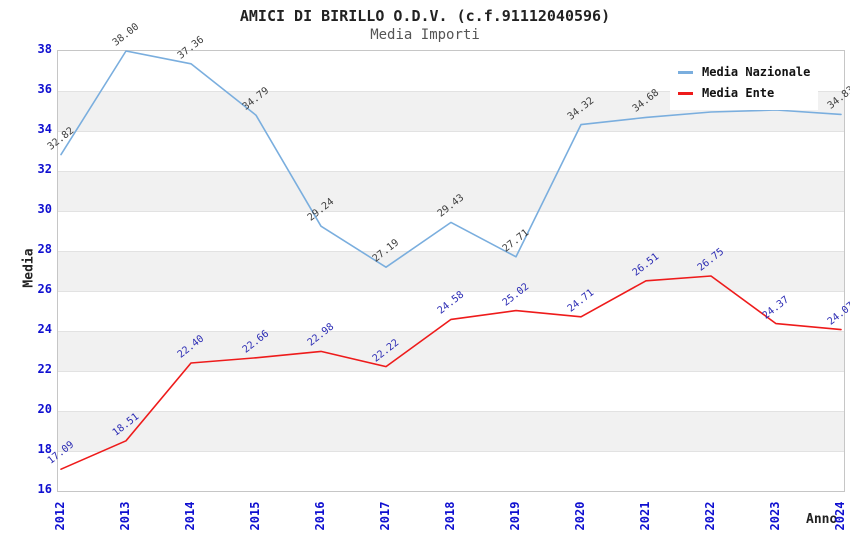 Image resolution: width=850 pixels, height=550 pixels. What do you see at coordinates (255, 516) in the screenshot?
I see `x-tick-label: 2015` at bounding box center [255, 516].